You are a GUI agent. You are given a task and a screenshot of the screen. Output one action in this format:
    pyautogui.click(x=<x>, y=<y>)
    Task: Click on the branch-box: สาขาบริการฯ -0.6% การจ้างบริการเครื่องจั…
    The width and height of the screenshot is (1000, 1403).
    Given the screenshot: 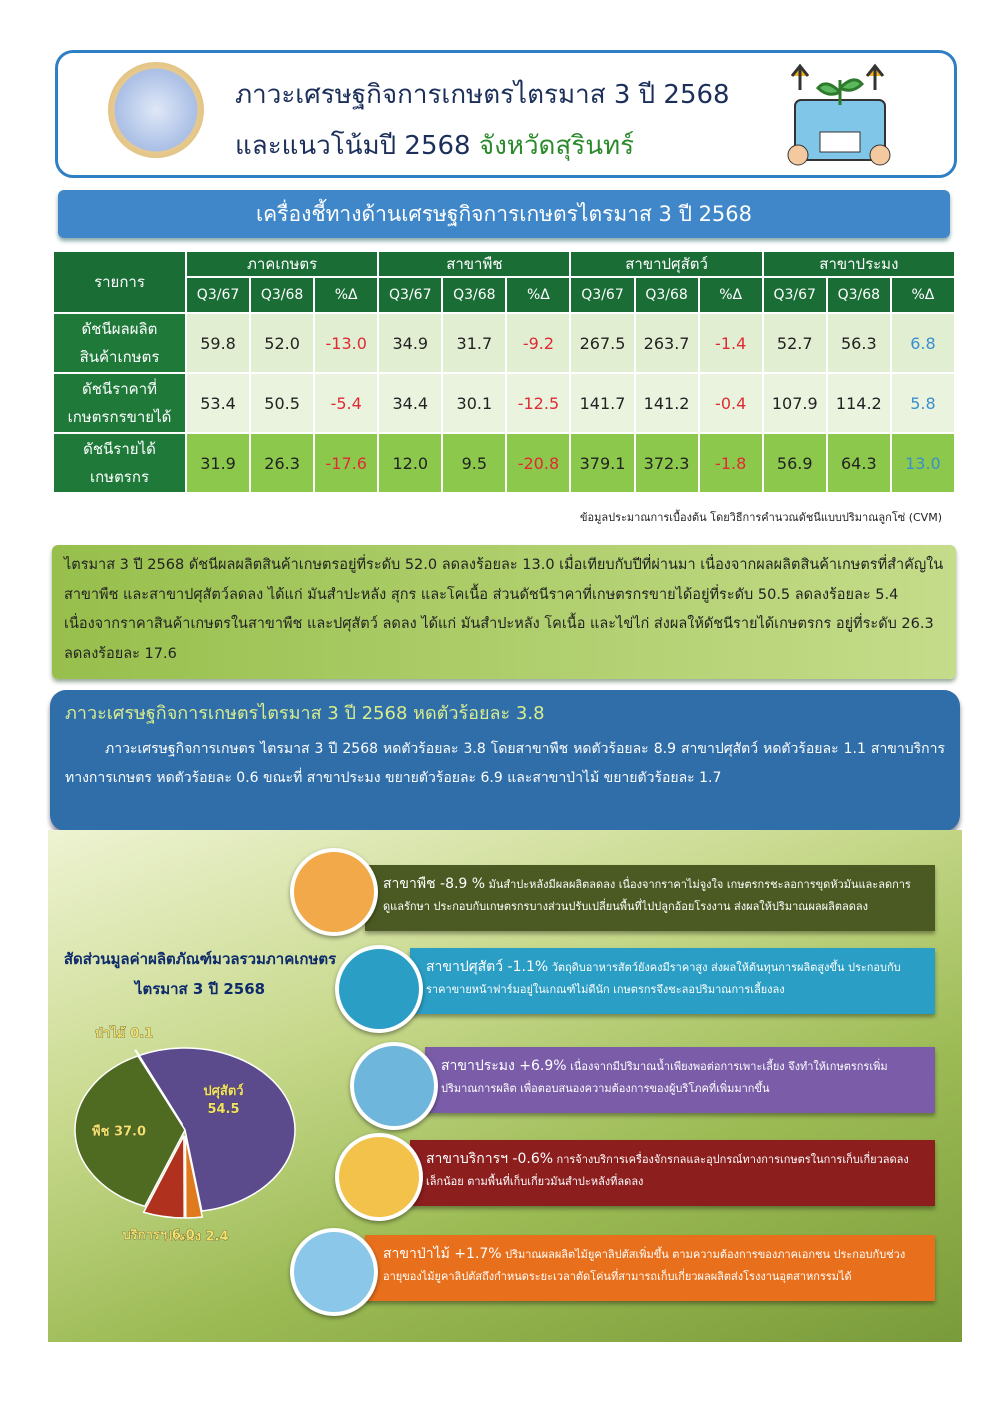 What is the action you would take?
    pyautogui.click(x=672, y=1173)
    